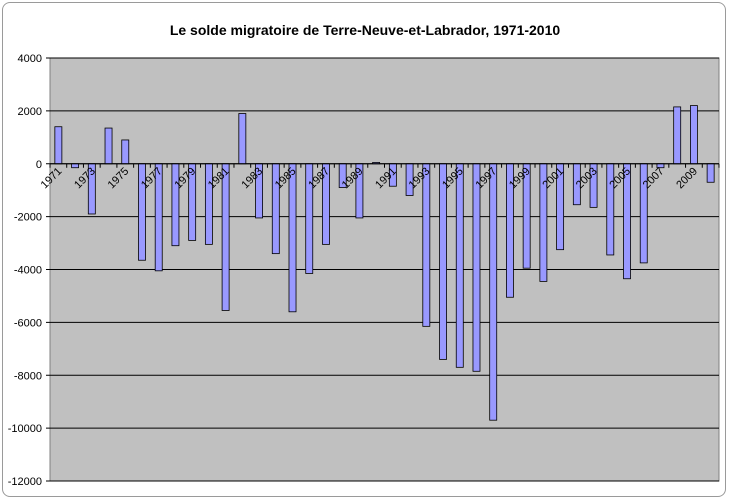 This screenshot has width=730, height=501. I want to click on bar-2008, so click(677, 135).